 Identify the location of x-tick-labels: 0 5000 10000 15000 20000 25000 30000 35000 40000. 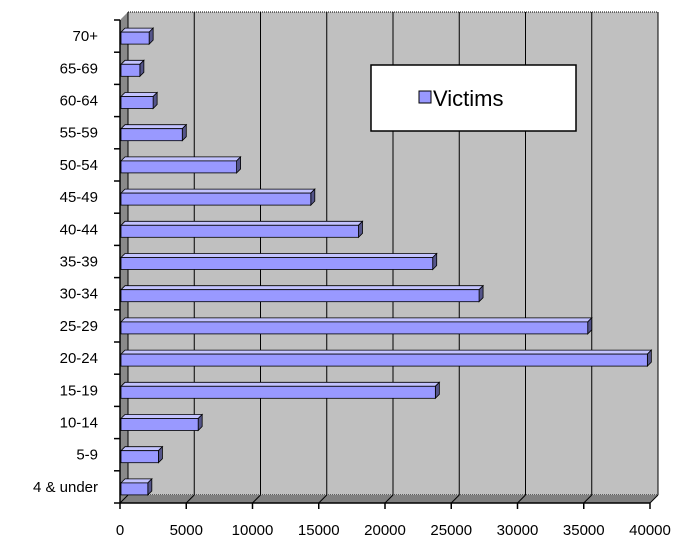
(393, 530).